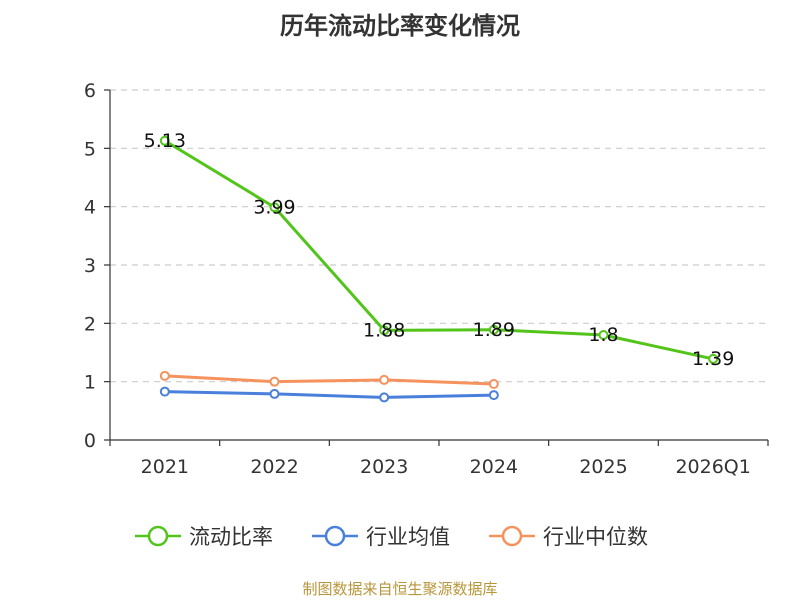 This screenshot has width=800, height=600. I want to click on legend-item-current-ratio: 流动比率, so click(203, 536).